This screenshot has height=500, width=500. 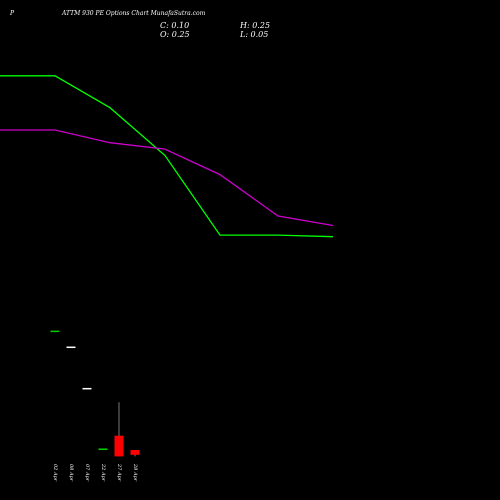 What do you see at coordinates (87, 473) in the screenshot?
I see `x-tick-label: 07 Apr` at bounding box center [87, 473].